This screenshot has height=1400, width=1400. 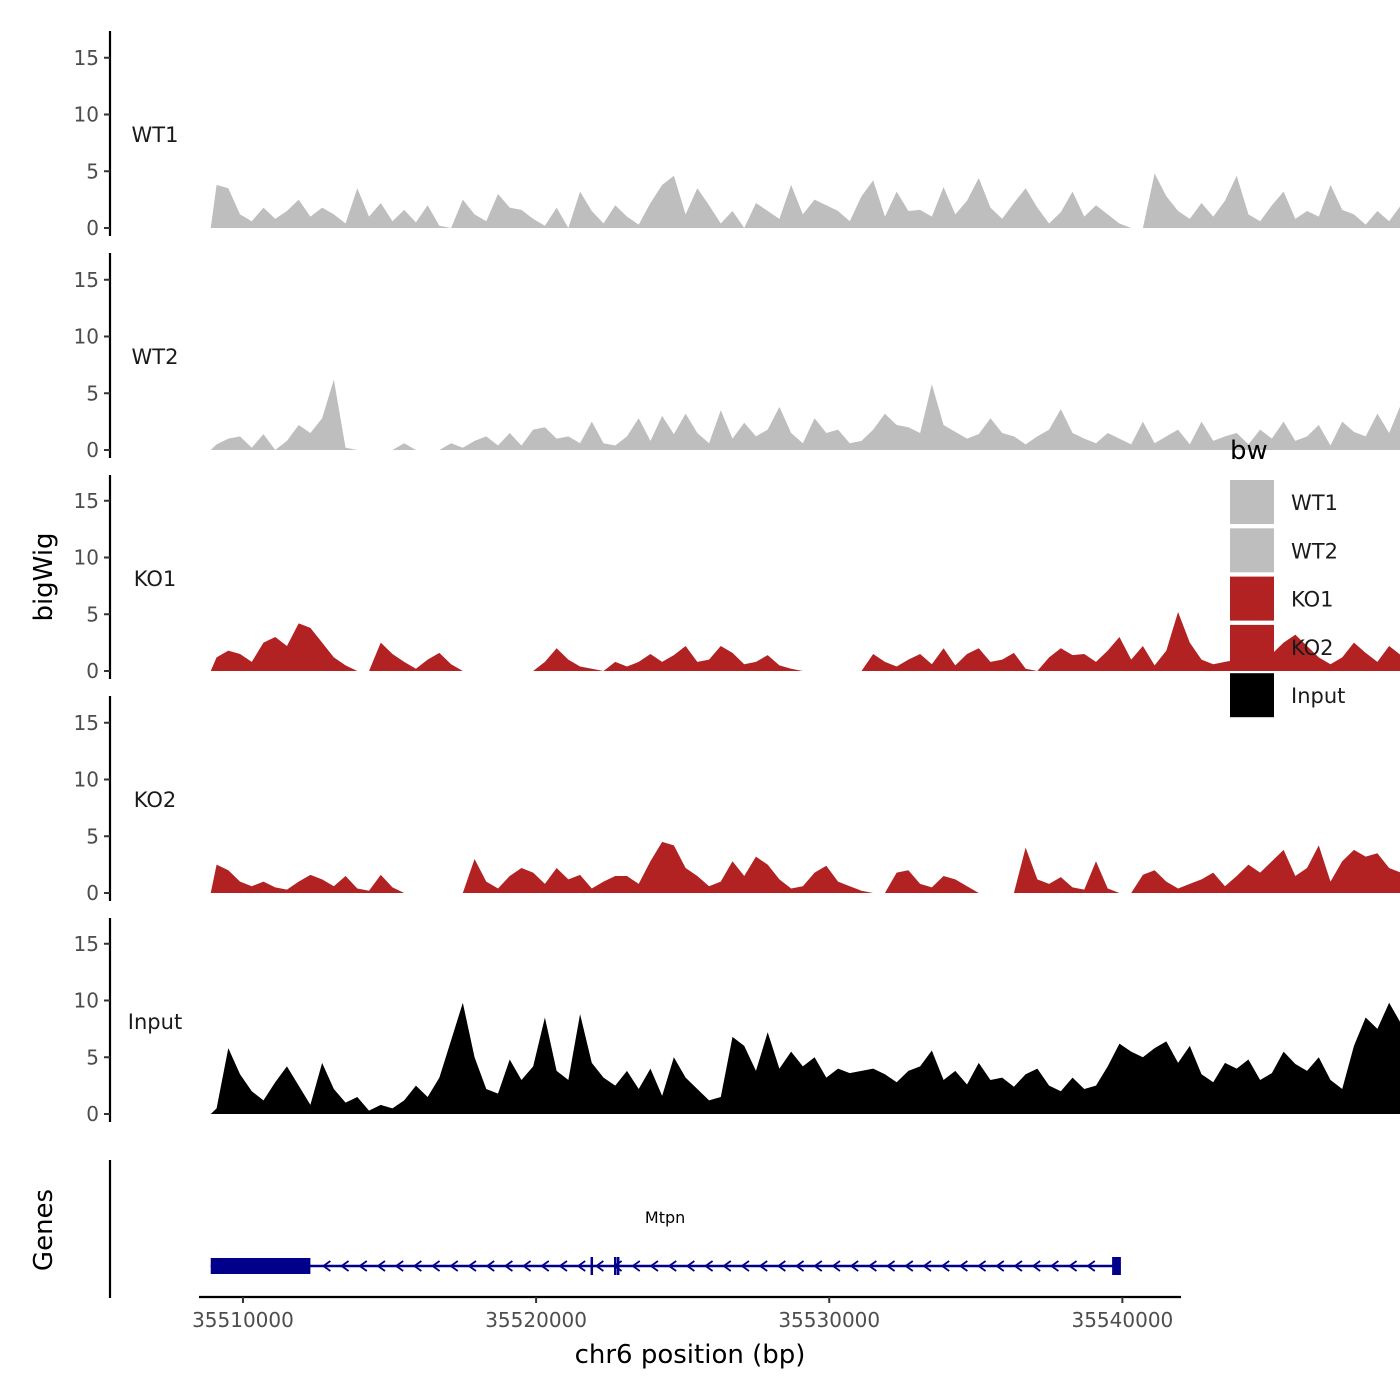 What do you see at coordinates (155, 357) in the screenshot?
I see `track-label: WT2` at bounding box center [155, 357].